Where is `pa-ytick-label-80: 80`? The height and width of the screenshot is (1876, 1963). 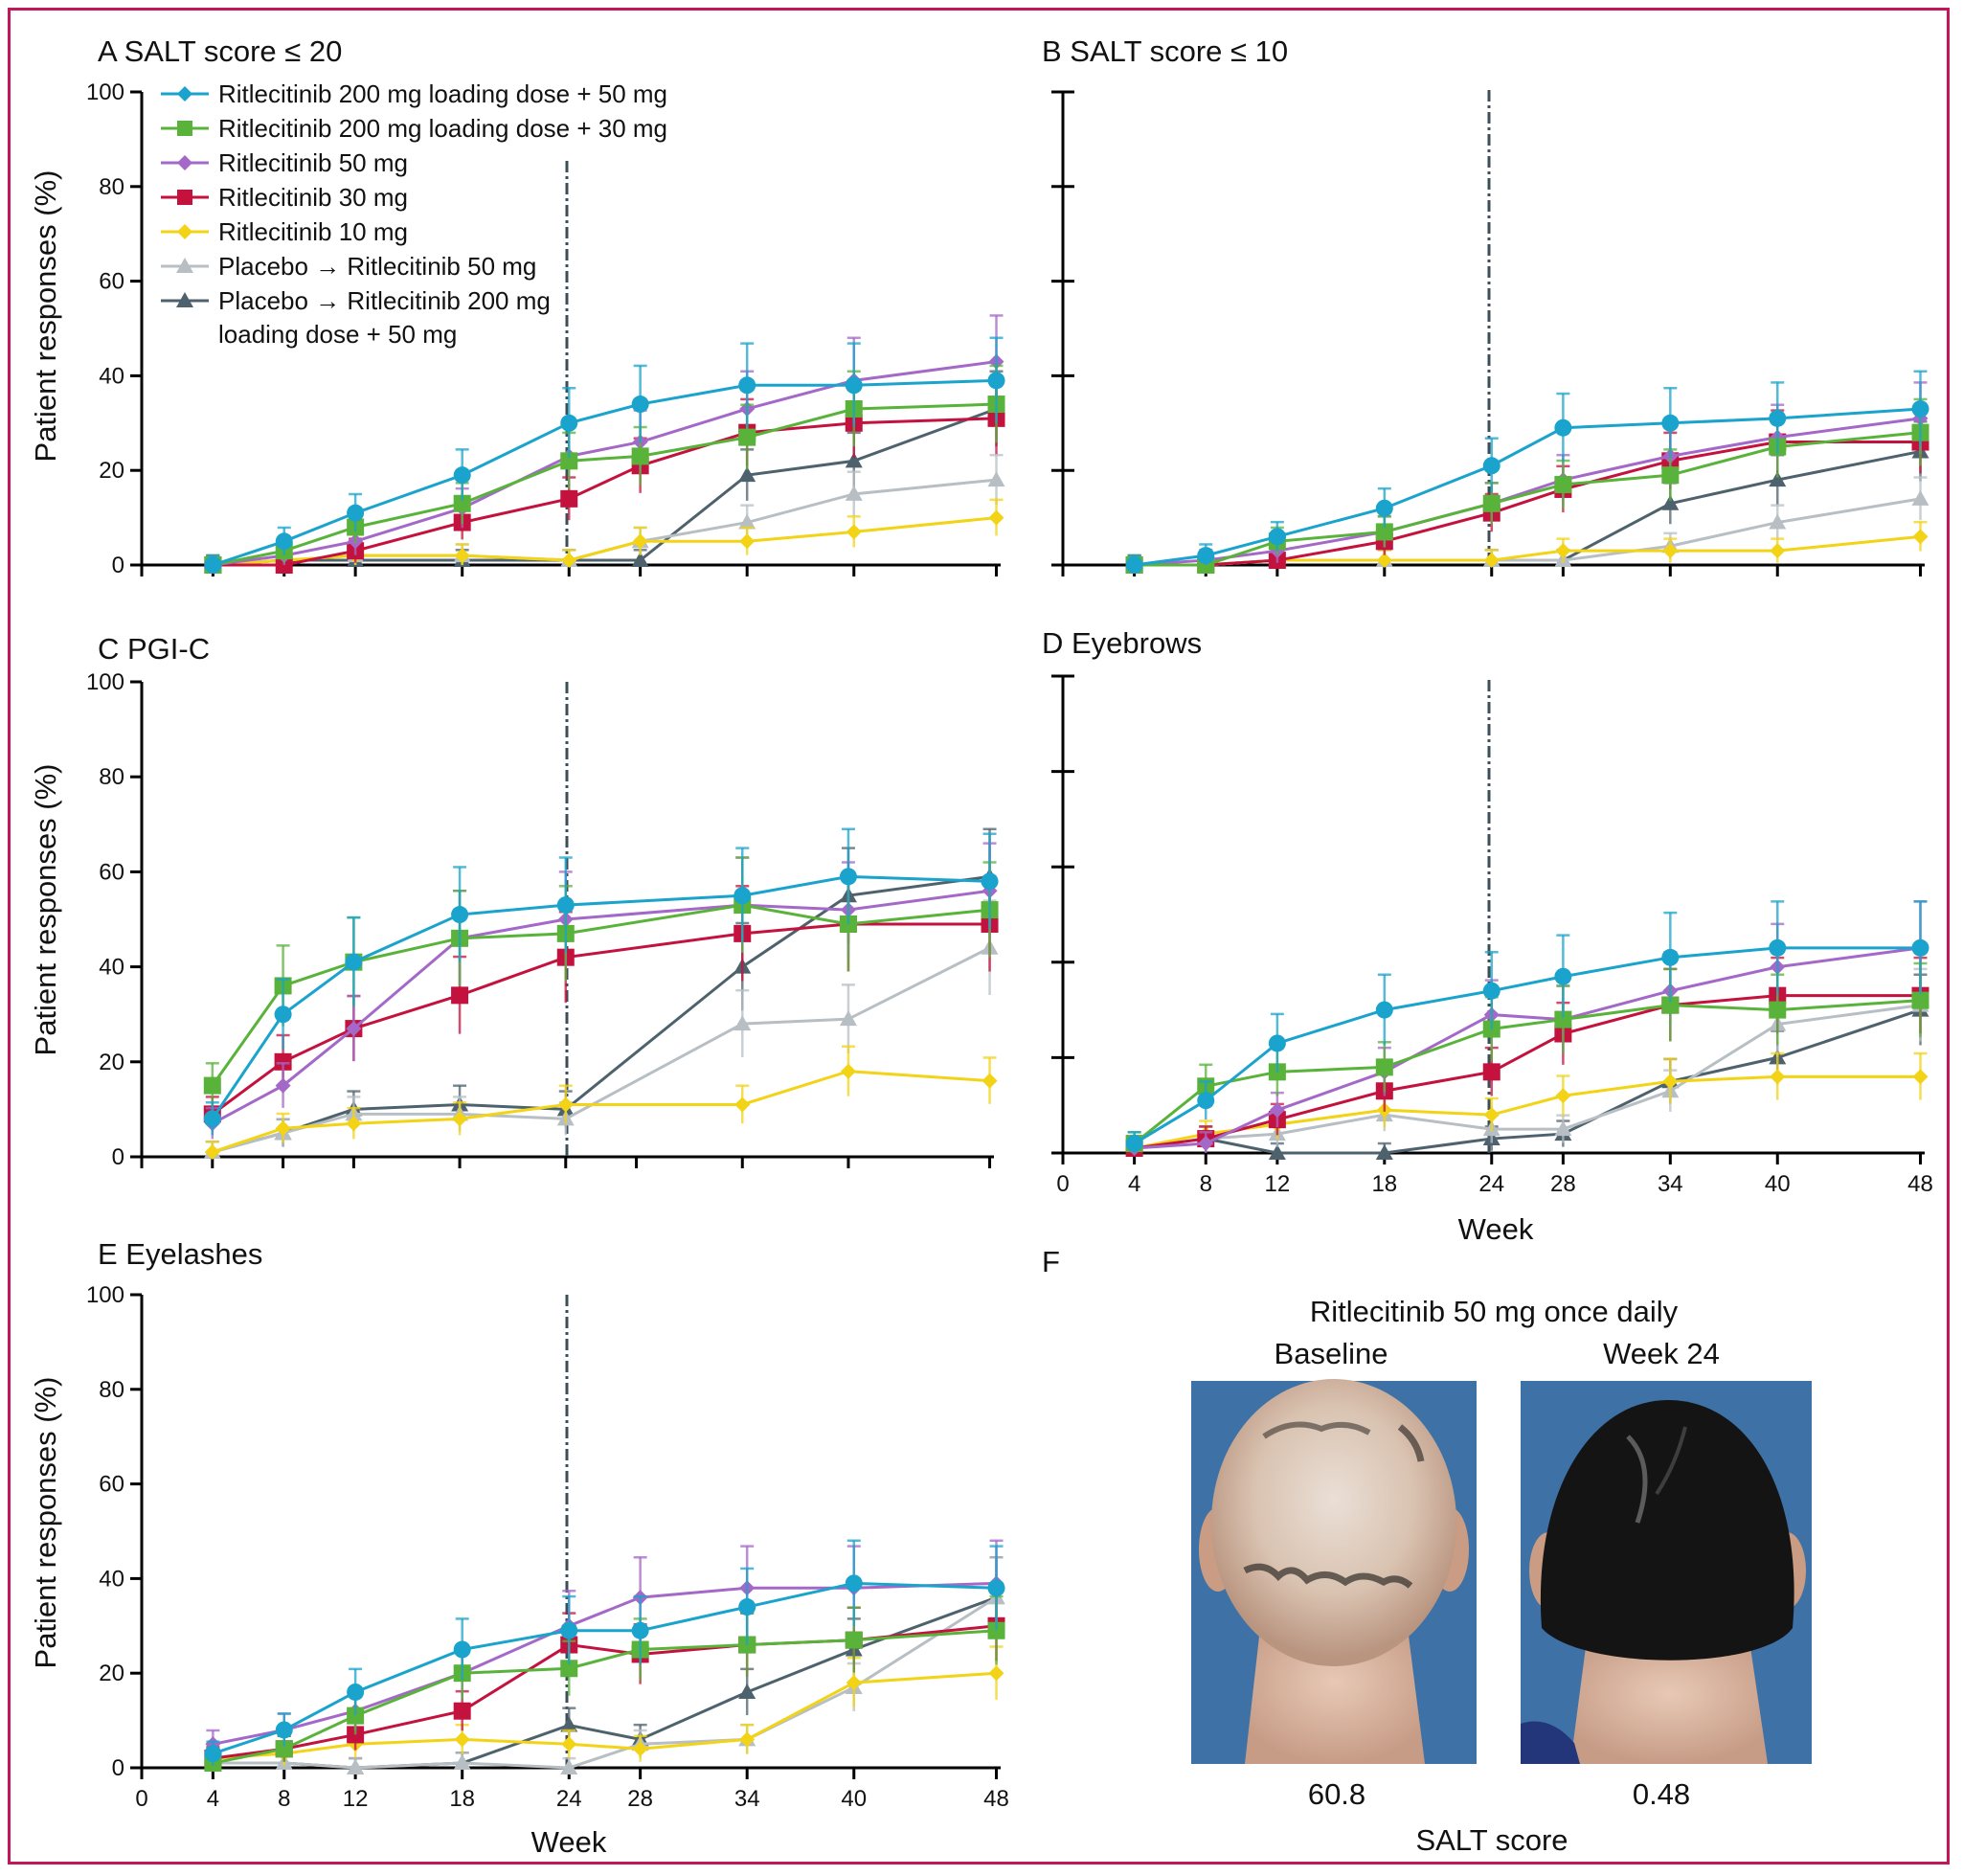 pa-ytick-label-80: 80 is located at coordinates (111, 187).